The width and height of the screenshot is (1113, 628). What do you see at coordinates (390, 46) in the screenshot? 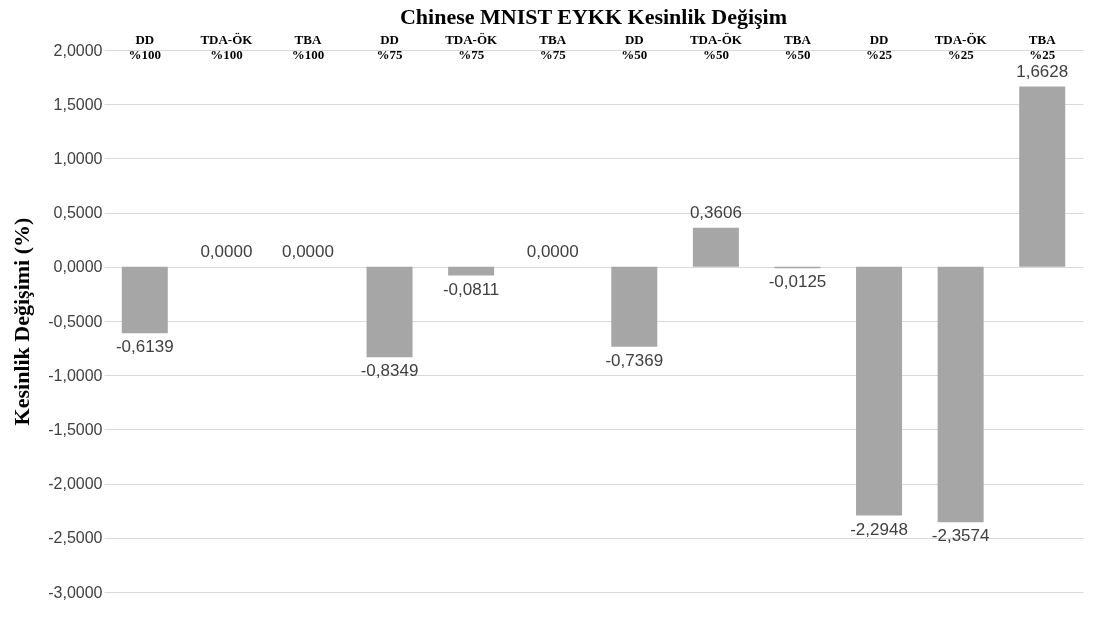
I see `x-tick-label: DD %75` at bounding box center [390, 46].